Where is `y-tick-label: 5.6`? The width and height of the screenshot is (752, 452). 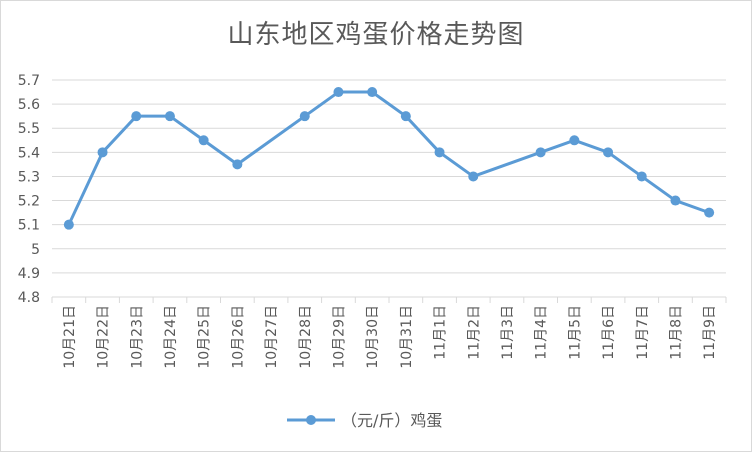
y-tick-label: 5.6 is located at coordinates (29, 105).